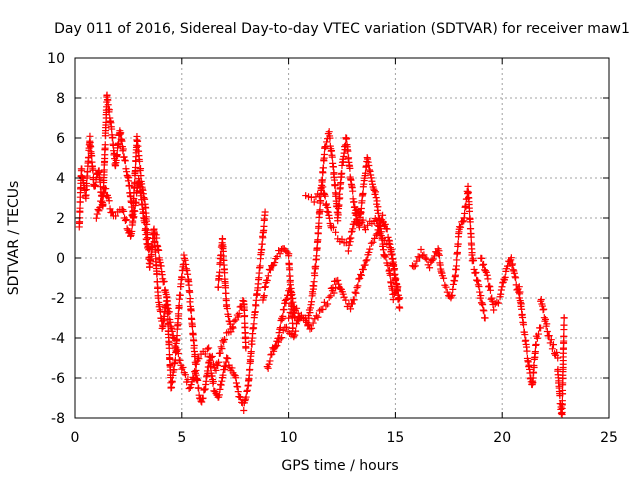  I want to click on y-tick-label: 2, so click(60, 219).